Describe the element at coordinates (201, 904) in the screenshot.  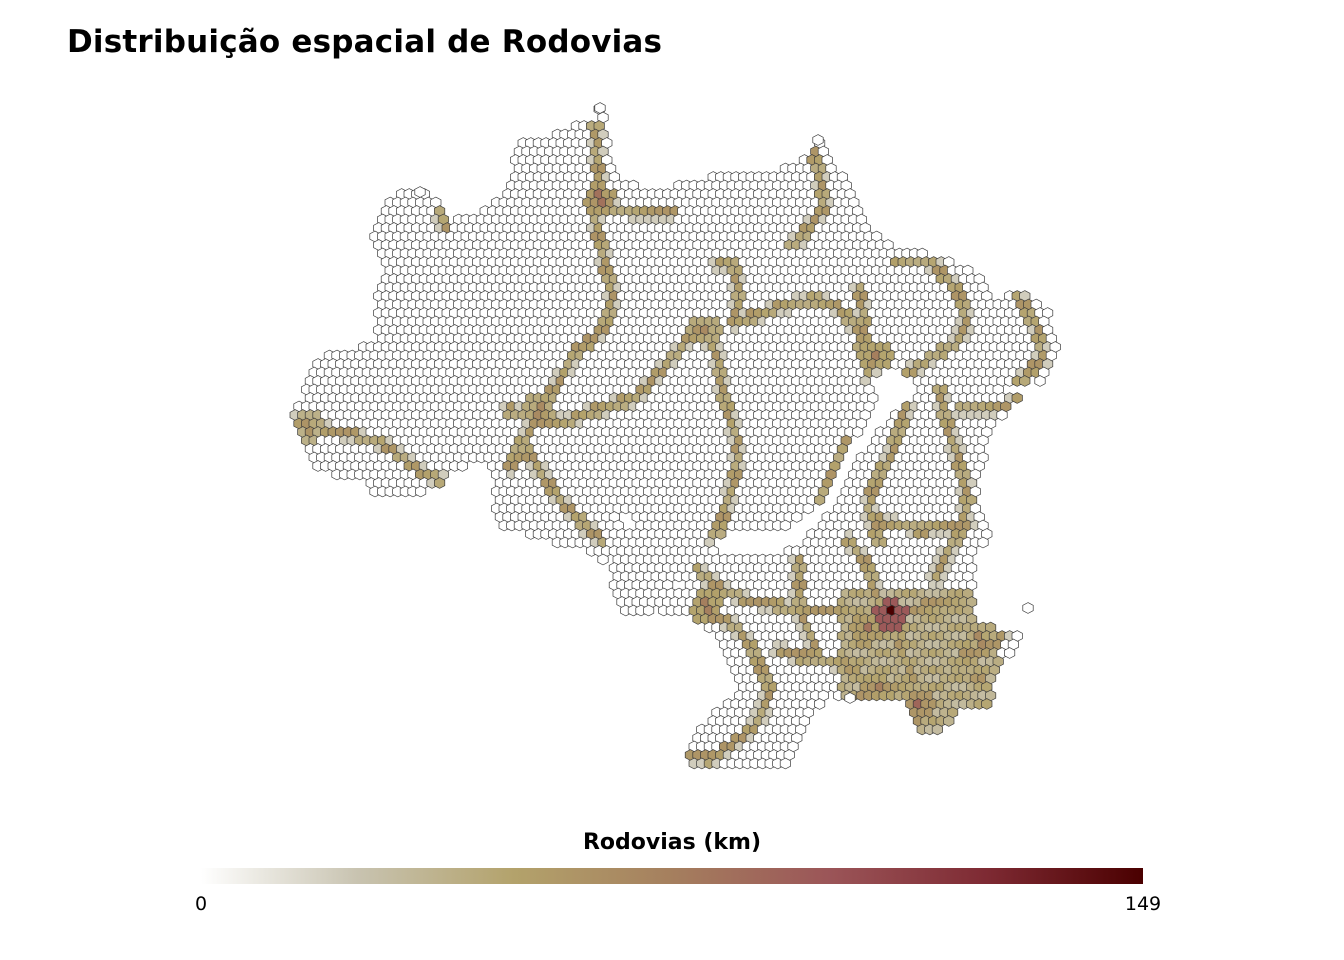
I see `legend-min-label: 0` at that location.